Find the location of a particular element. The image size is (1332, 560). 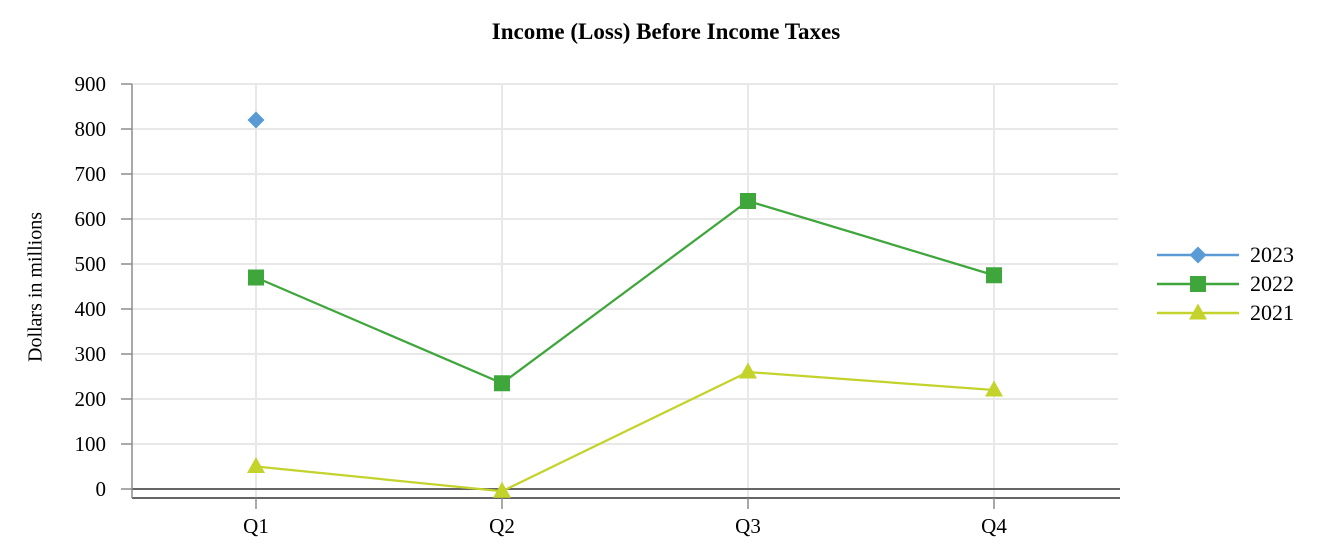

y-tick-label: 800 is located at coordinates (91, 129).